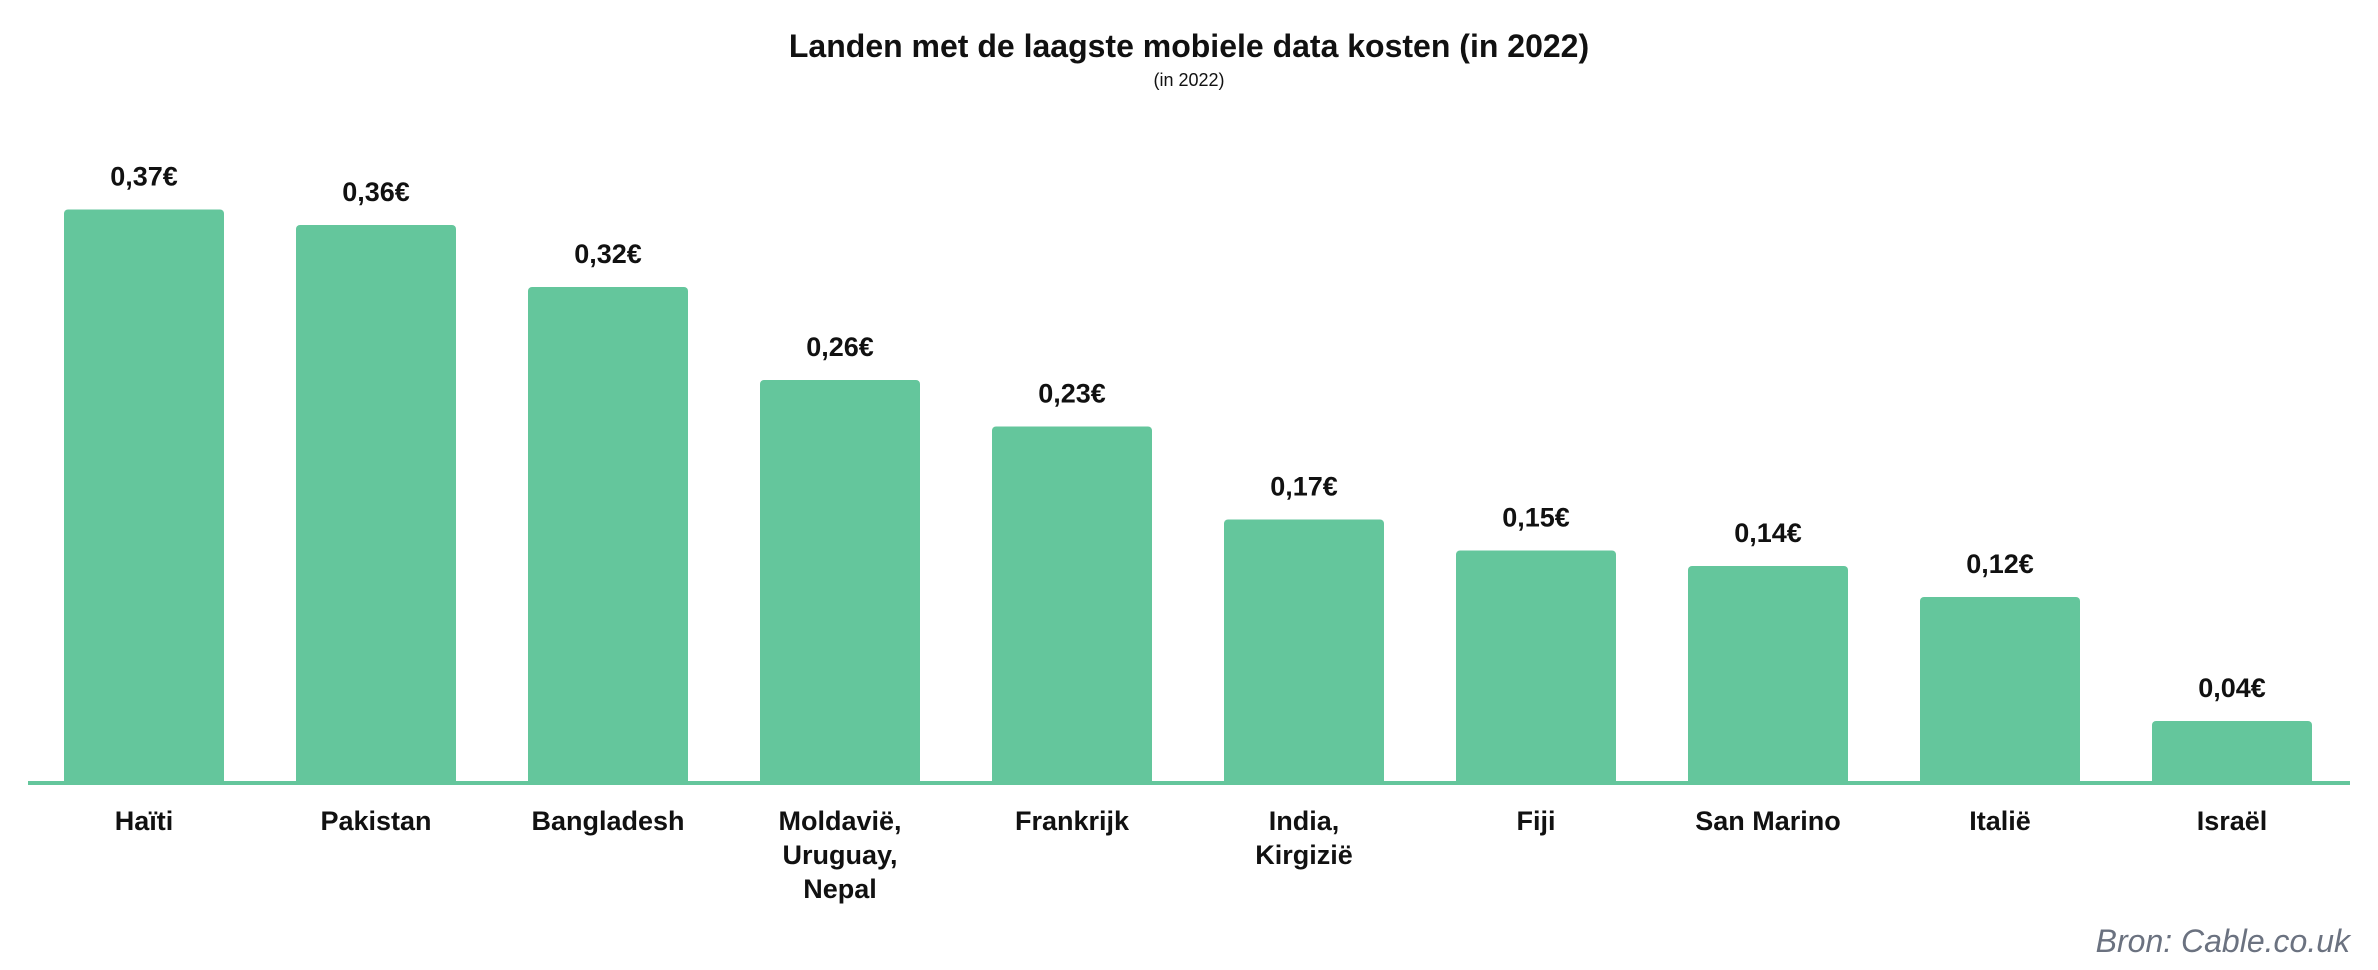 Image resolution: width=2378 pixels, height=970 pixels. Describe the element at coordinates (1536, 518) in the screenshot. I see `bar-value-label: 0,15€` at that location.